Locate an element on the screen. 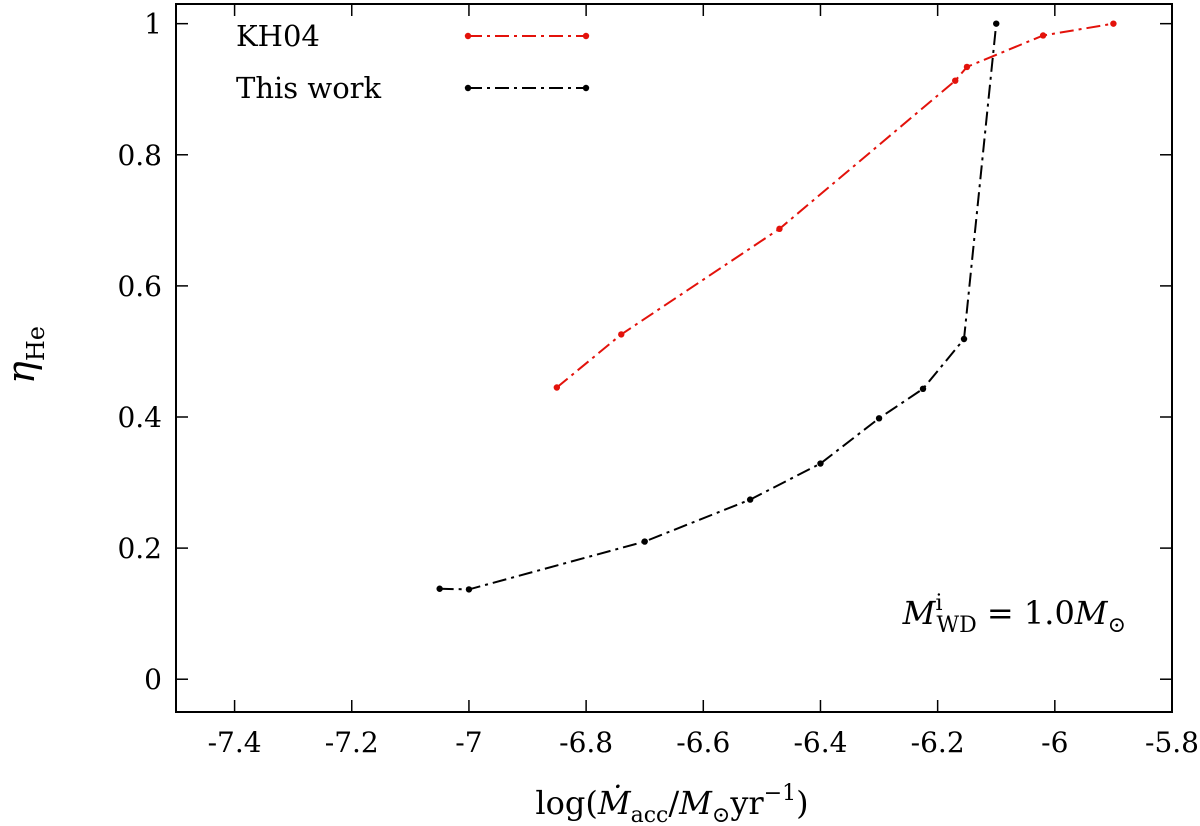 Image resolution: width=1200 pixels, height=826 pixels. x-tick-label: -6.2 is located at coordinates (938, 742).